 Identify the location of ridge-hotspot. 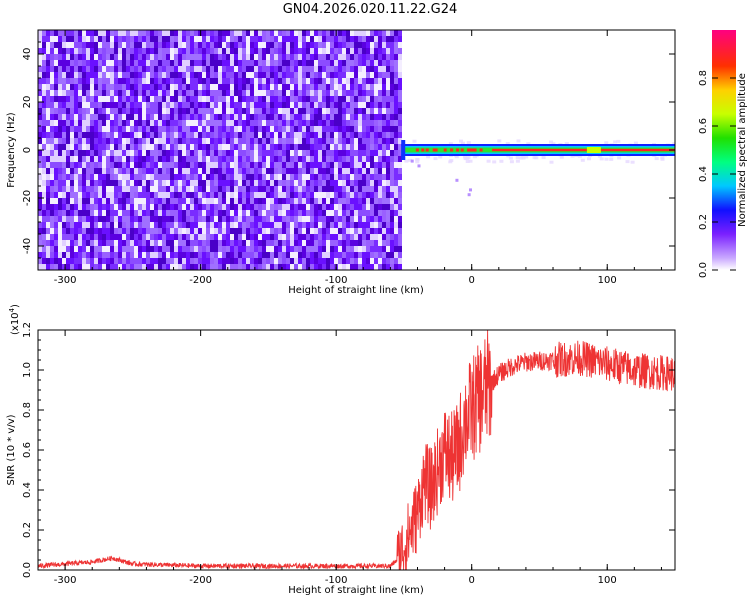
(471, 150).